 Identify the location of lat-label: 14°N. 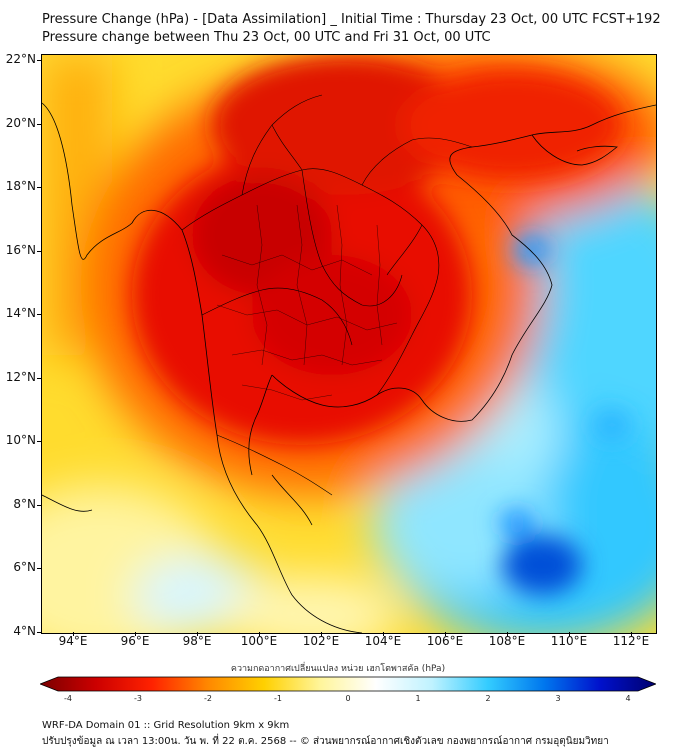
(20, 313).